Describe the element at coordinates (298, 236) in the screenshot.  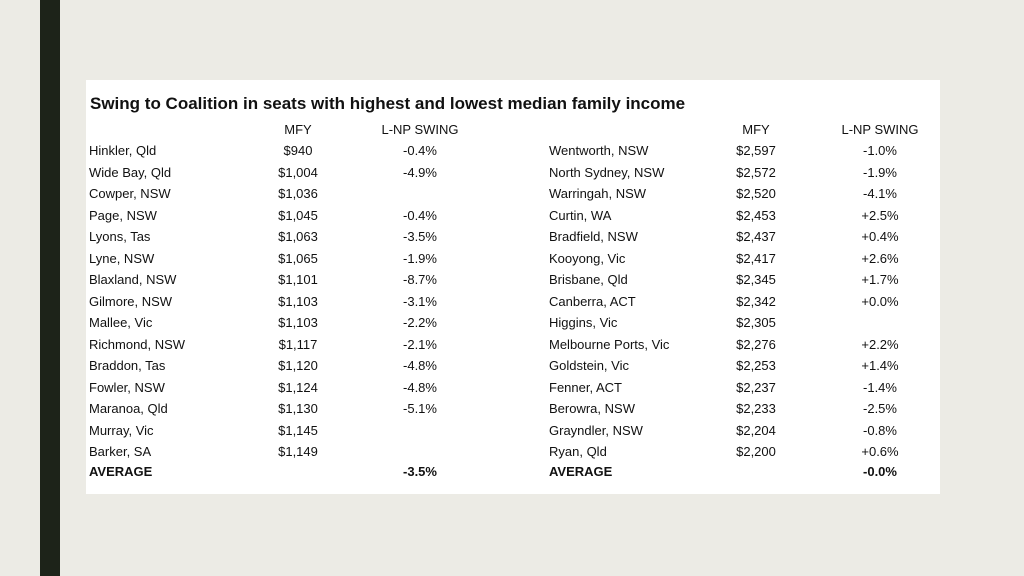
I see `left-seat-mfy: $1,063` at that location.